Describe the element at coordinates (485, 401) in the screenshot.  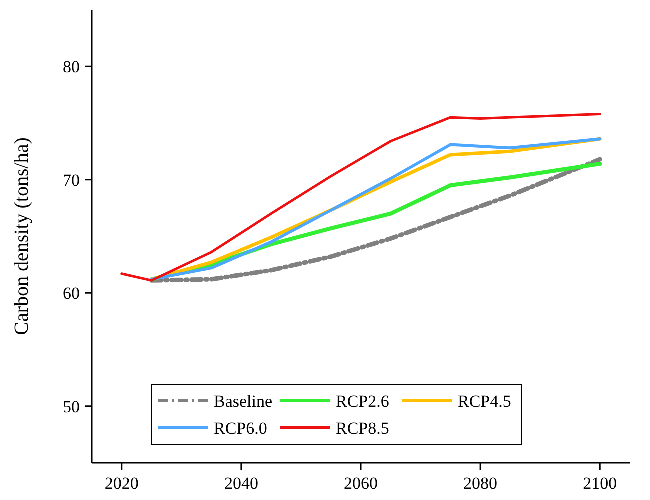
I see `legend-label: RCP4.5` at that location.